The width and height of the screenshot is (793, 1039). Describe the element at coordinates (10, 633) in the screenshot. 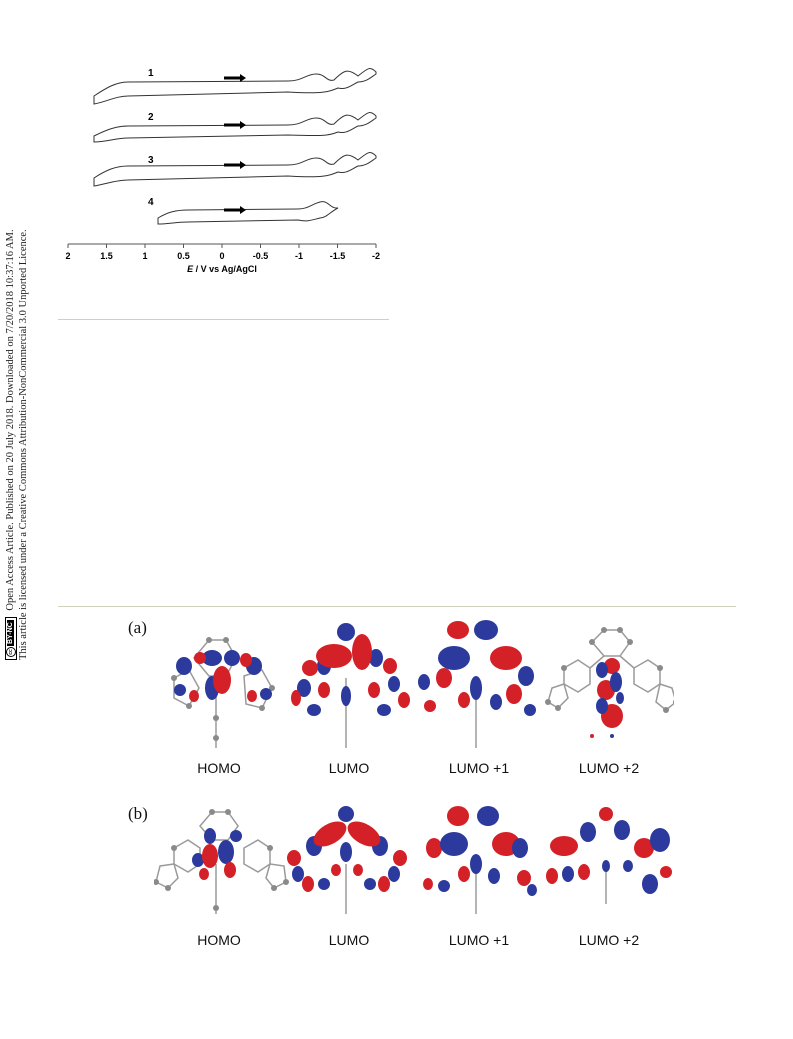

I see `cc-badge-text: BY-NC` at that location.